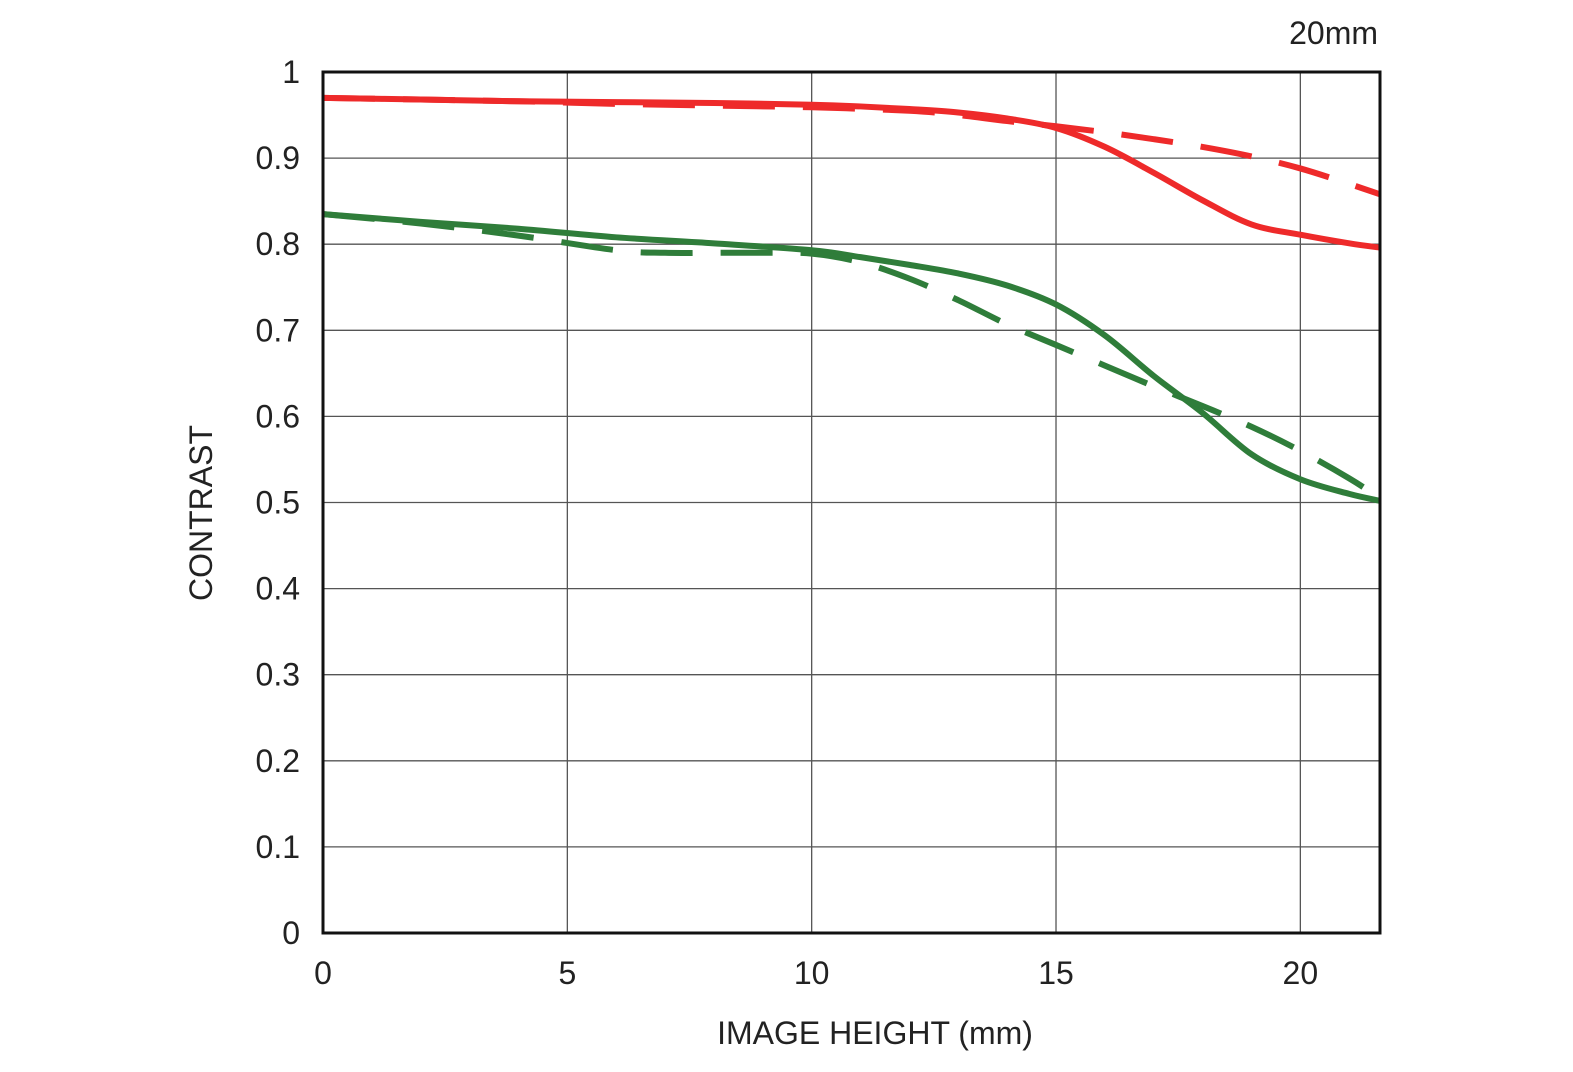 The width and height of the screenshot is (1573, 1072). I want to click on red-dashed-series-line, so click(851, 146).